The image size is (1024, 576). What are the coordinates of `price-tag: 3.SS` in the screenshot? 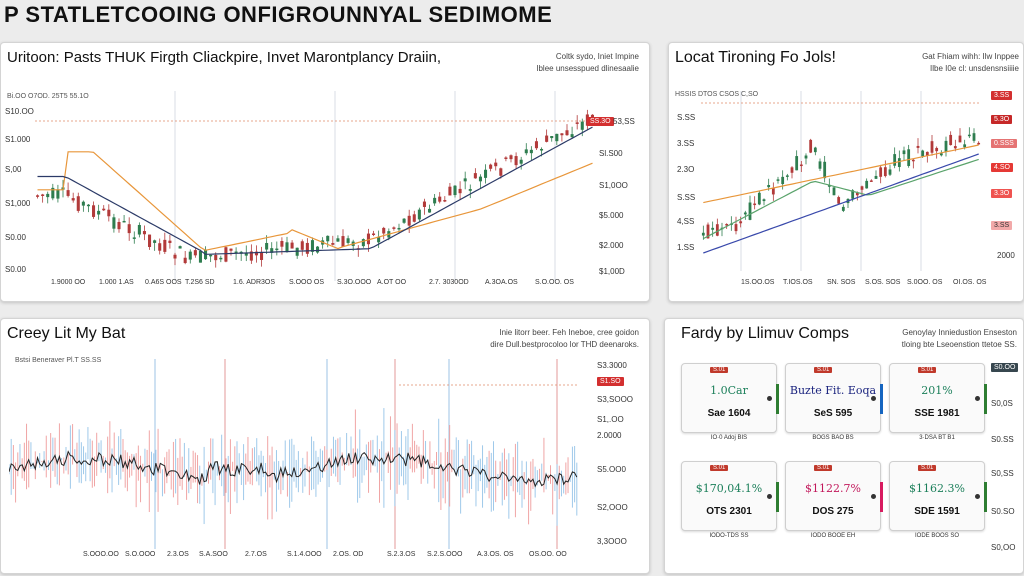 It's located at (1002, 225).